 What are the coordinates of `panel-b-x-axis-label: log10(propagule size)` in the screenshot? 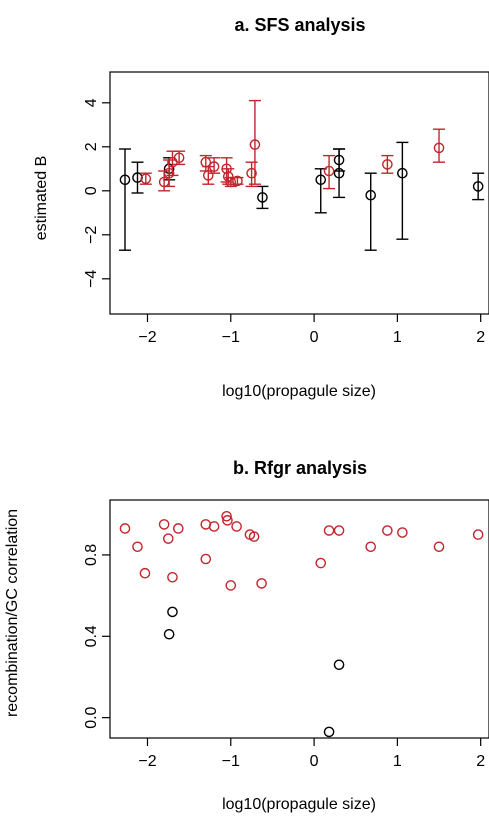 It's located at (299, 804).